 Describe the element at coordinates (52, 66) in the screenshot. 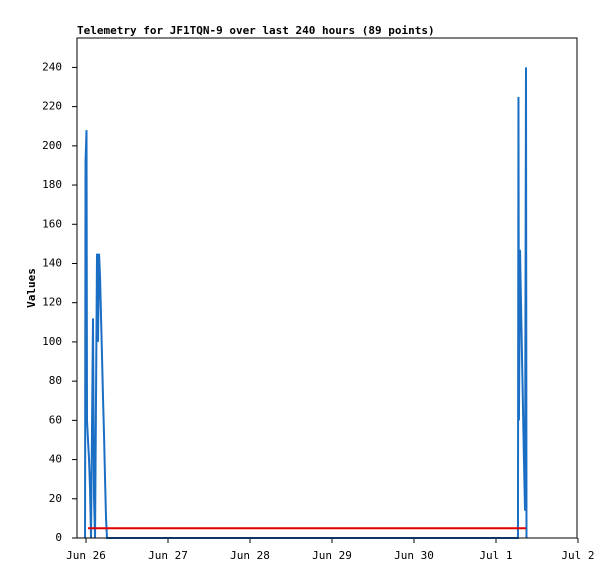

I see `y-tick-label: 240` at that location.